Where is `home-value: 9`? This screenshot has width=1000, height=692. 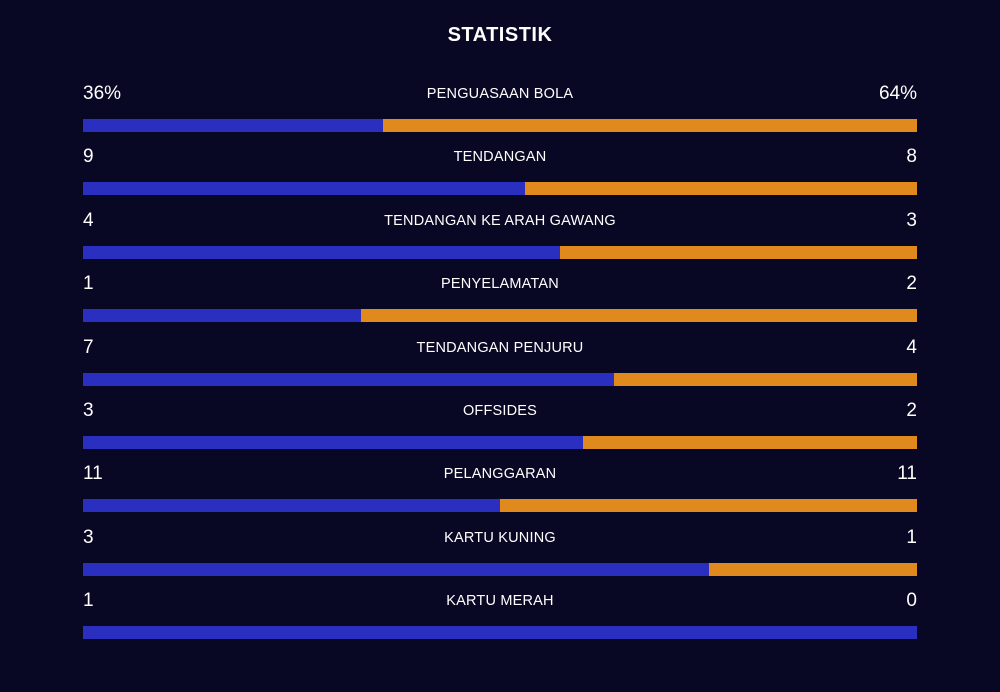 home-value: 9 is located at coordinates (88, 157).